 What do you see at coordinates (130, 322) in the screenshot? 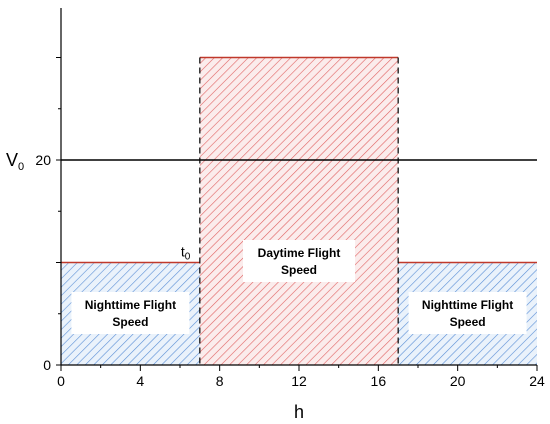
I see `region-label-0-line-1: Speed` at bounding box center [130, 322].